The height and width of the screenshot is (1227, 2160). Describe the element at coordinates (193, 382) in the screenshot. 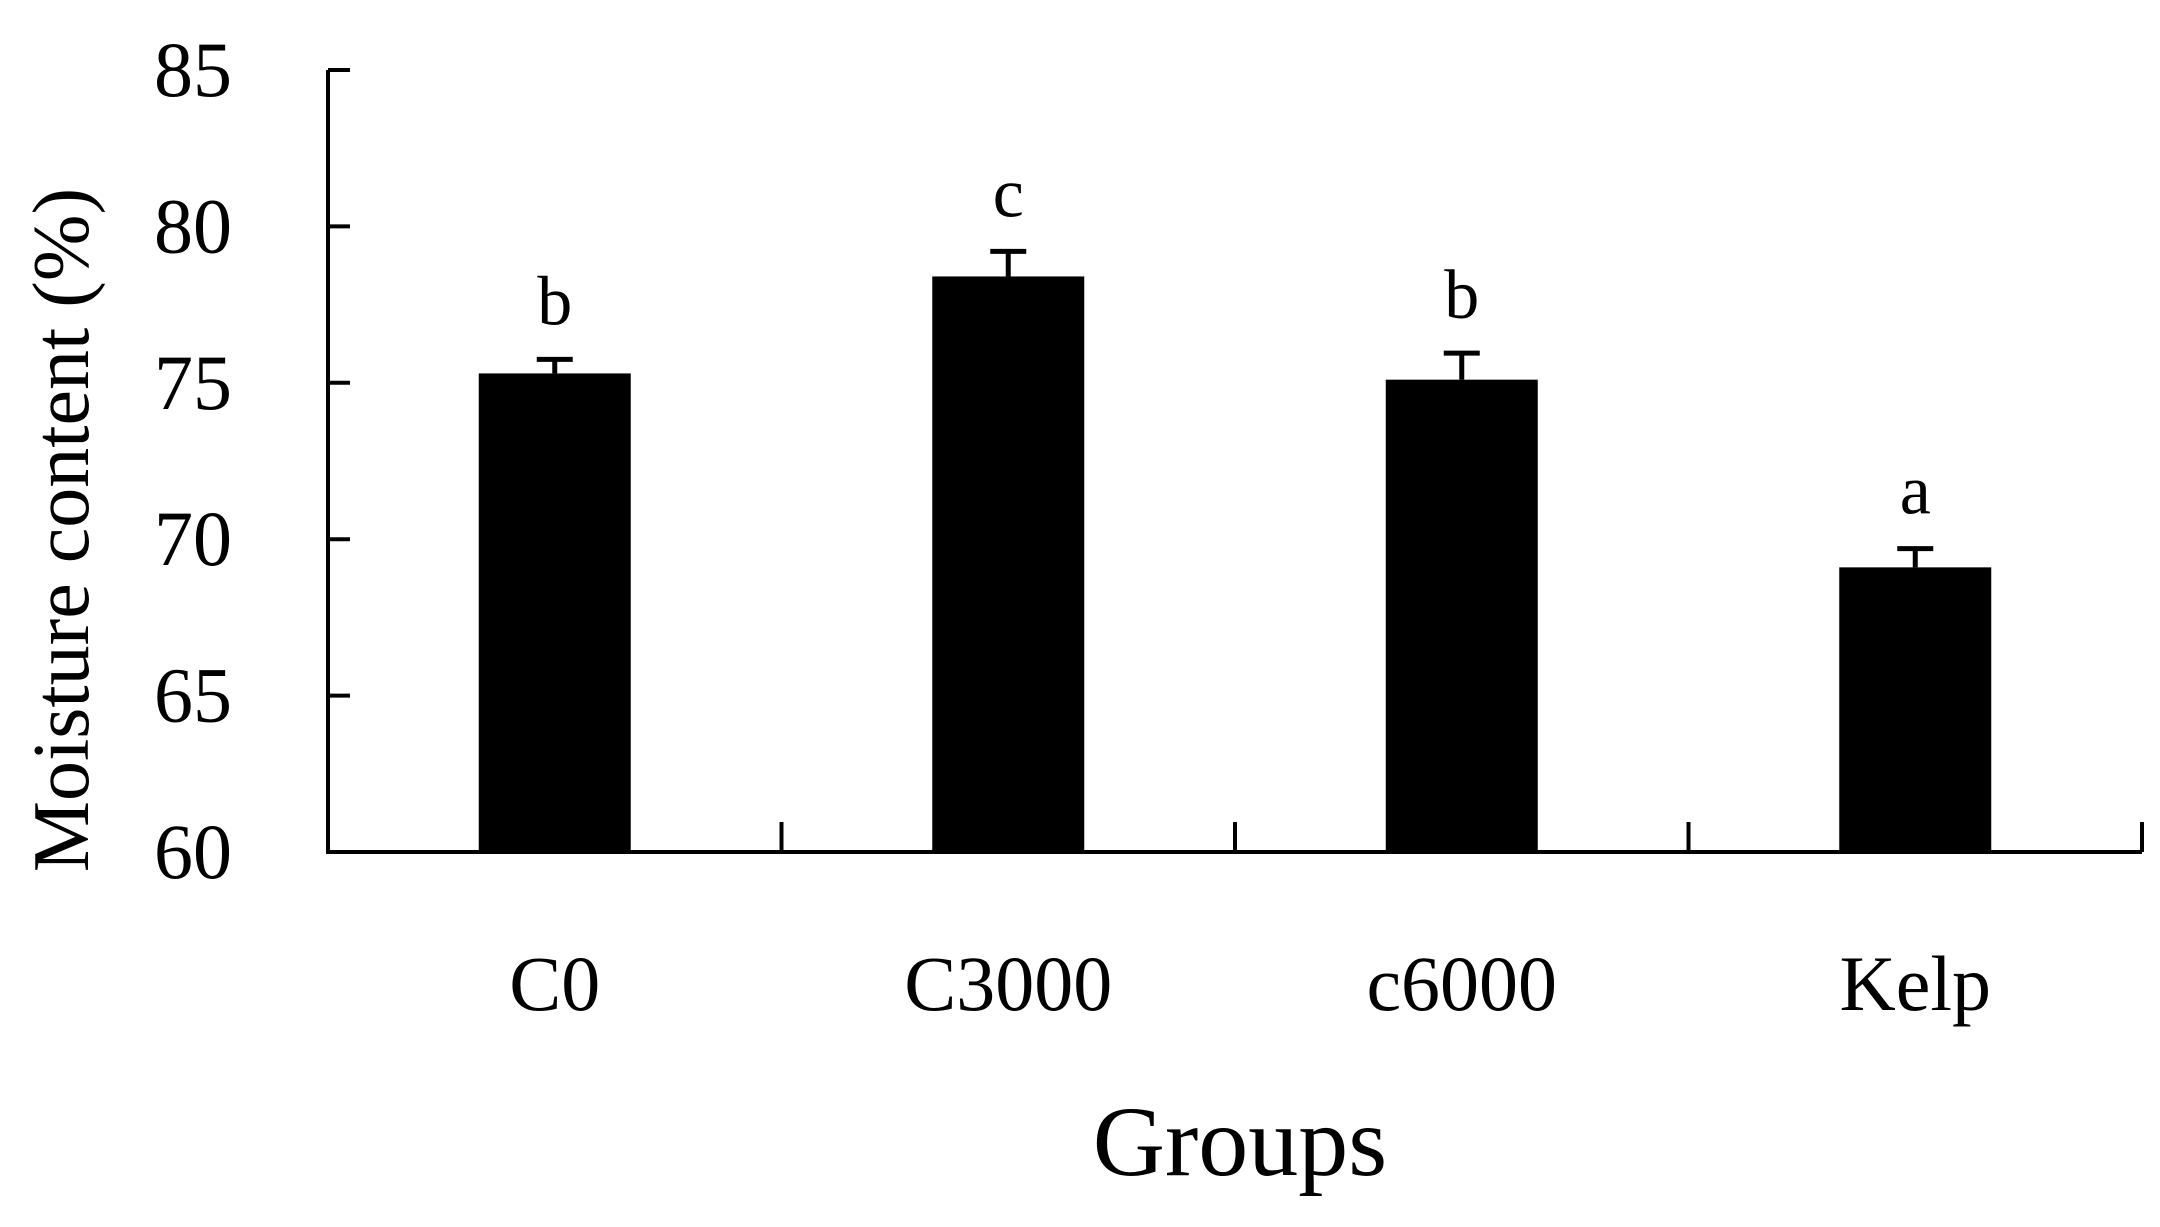

I see `y-tick-label: 75` at that location.